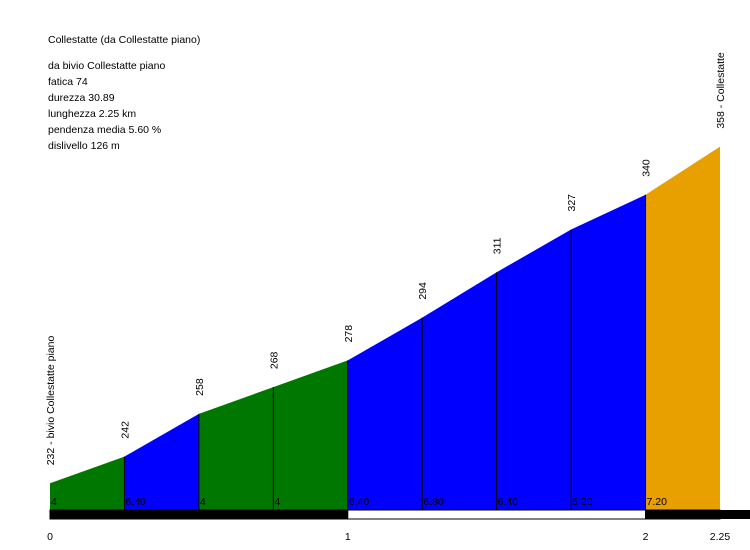  What do you see at coordinates (647, 168) in the screenshot?
I see `elevation-label-8: 340` at bounding box center [647, 168].